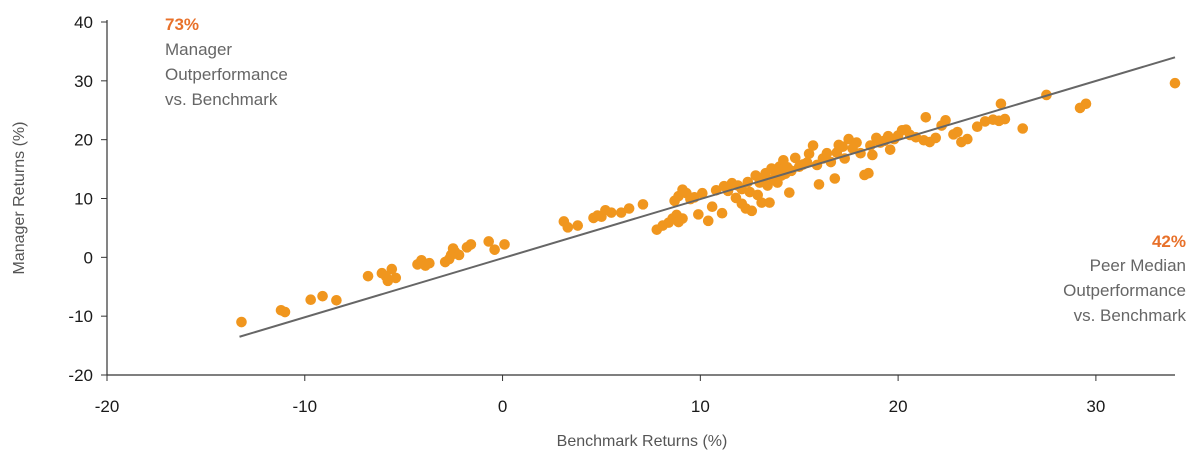  What do you see at coordinates (182, 24) in the screenshot?
I see `manager-outperformance-percent: 73%` at bounding box center [182, 24].